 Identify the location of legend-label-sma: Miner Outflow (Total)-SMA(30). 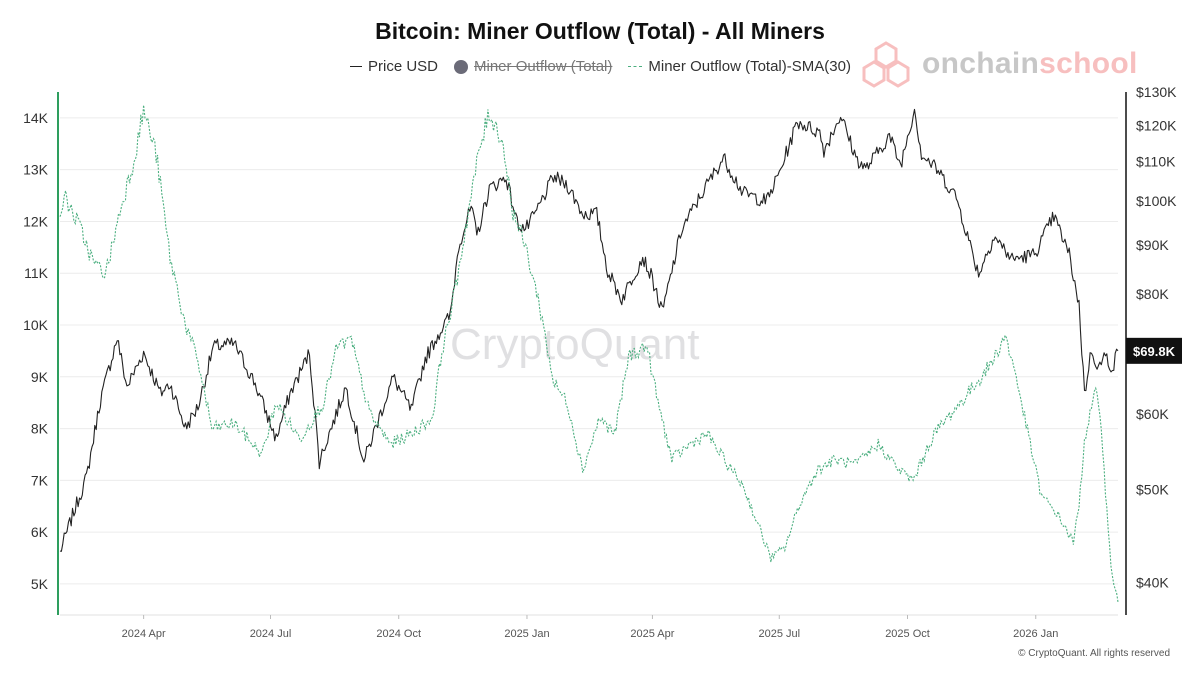
(749, 66).